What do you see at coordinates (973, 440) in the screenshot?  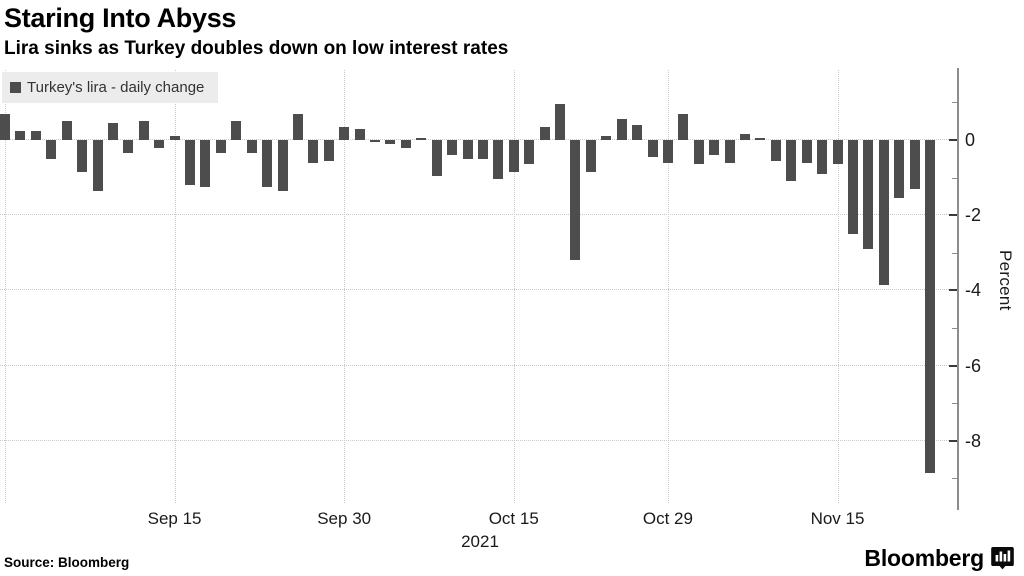 I see `y-axis-tick-label: -8` at bounding box center [973, 440].